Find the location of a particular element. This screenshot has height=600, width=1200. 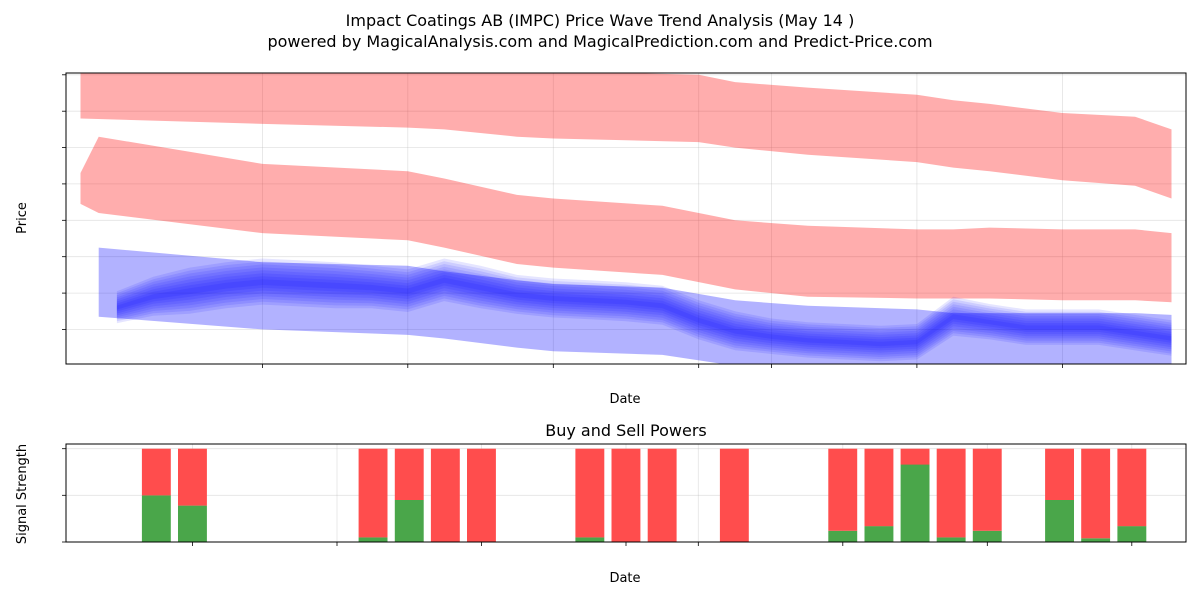

price-y-axis-label: Price is located at coordinates (22, 218).